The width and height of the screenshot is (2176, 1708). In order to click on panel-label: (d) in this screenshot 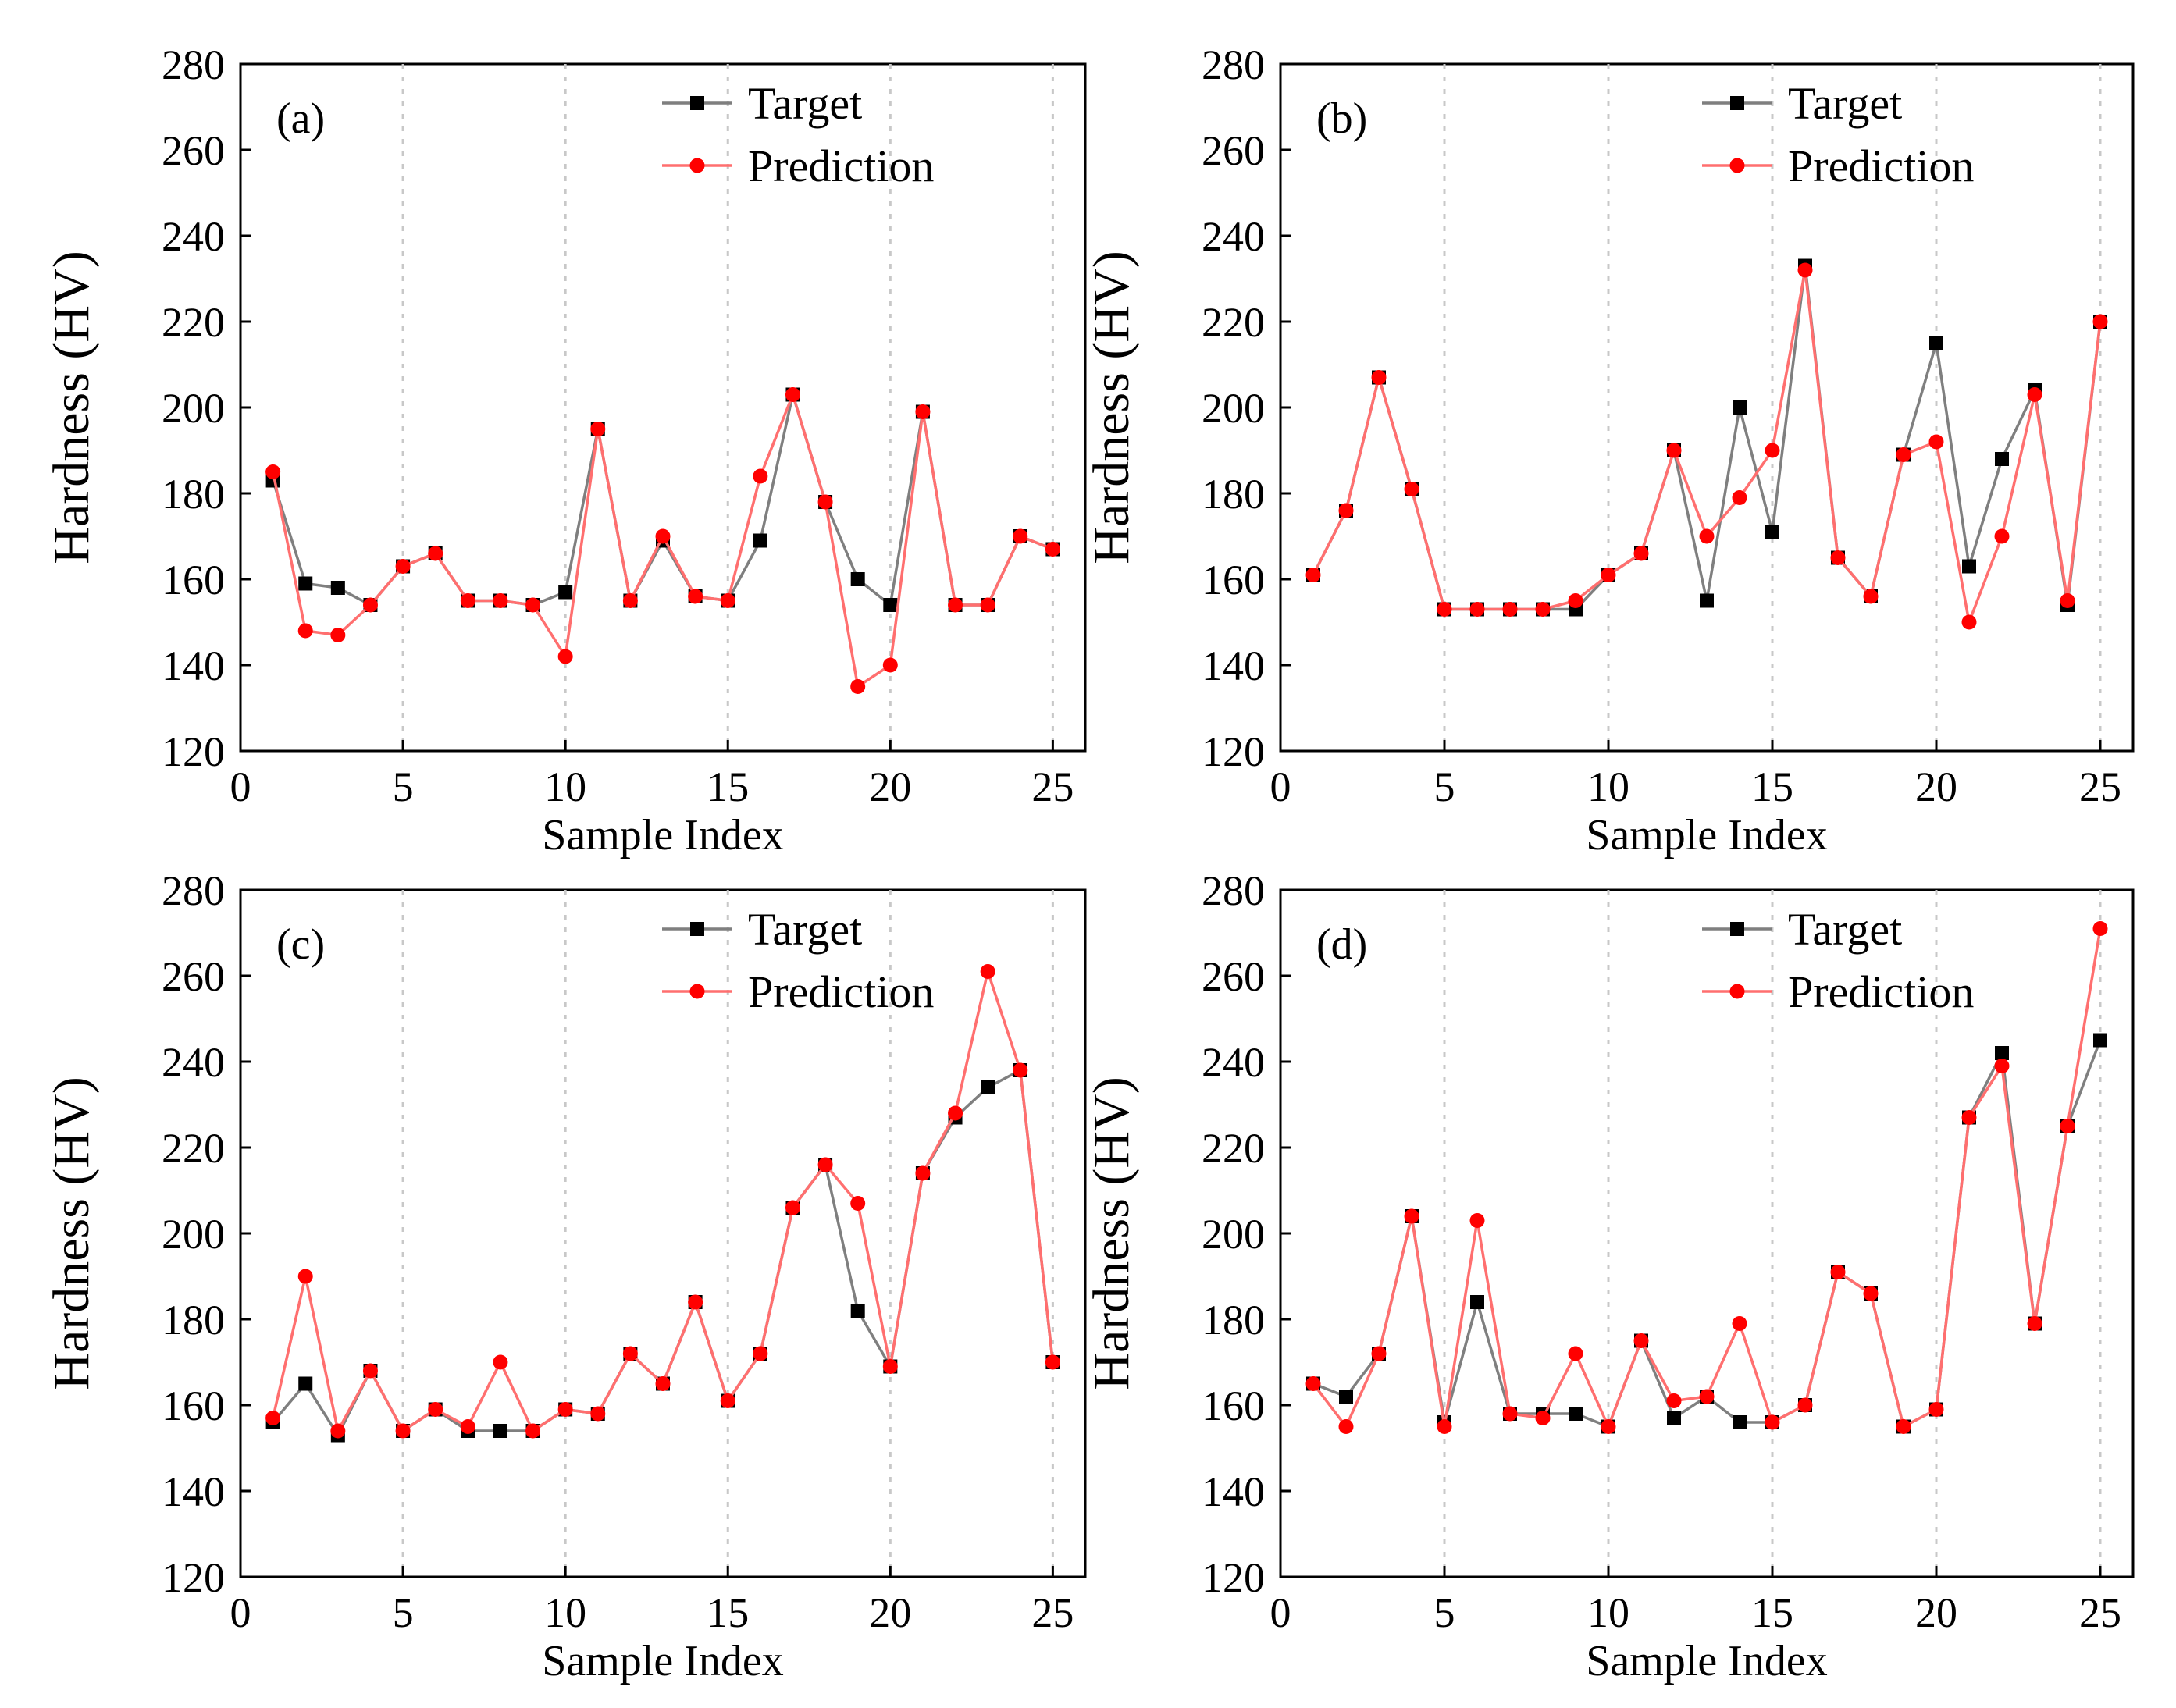, I will do `click(1342, 944)`.